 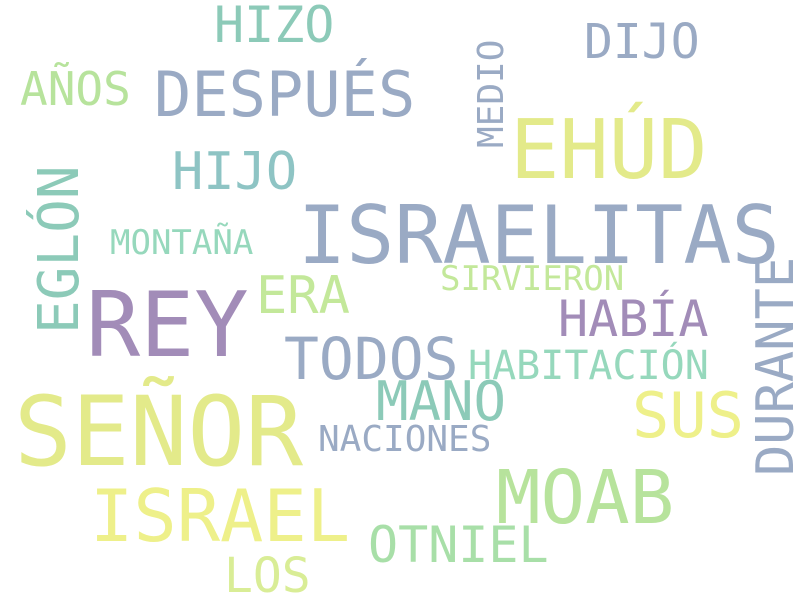 What do you see at coordinates (688, 415) in the screenshot?
I see `word-sus: SUS` at bounding box center [688, 415].